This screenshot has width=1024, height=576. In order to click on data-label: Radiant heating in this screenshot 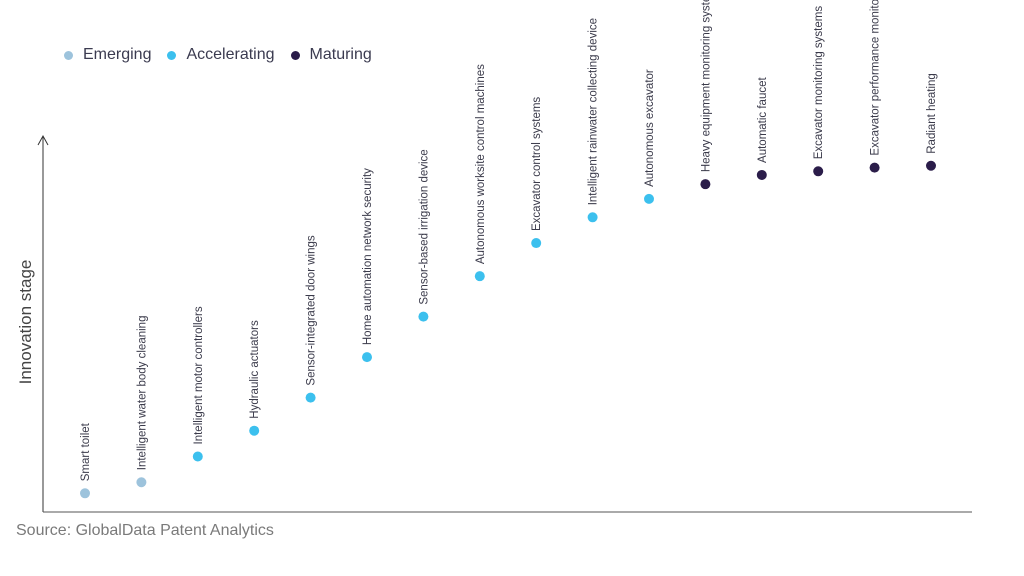, I will do `click(932, 113)`.